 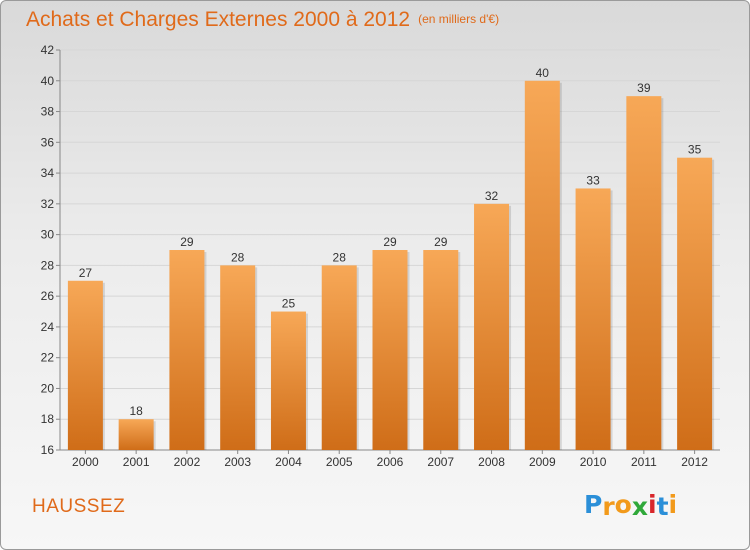 What do you see at coordinates (593, 180) in the screenshot?
I see `bar-value-label: 33` at bounding box center [593, 180].